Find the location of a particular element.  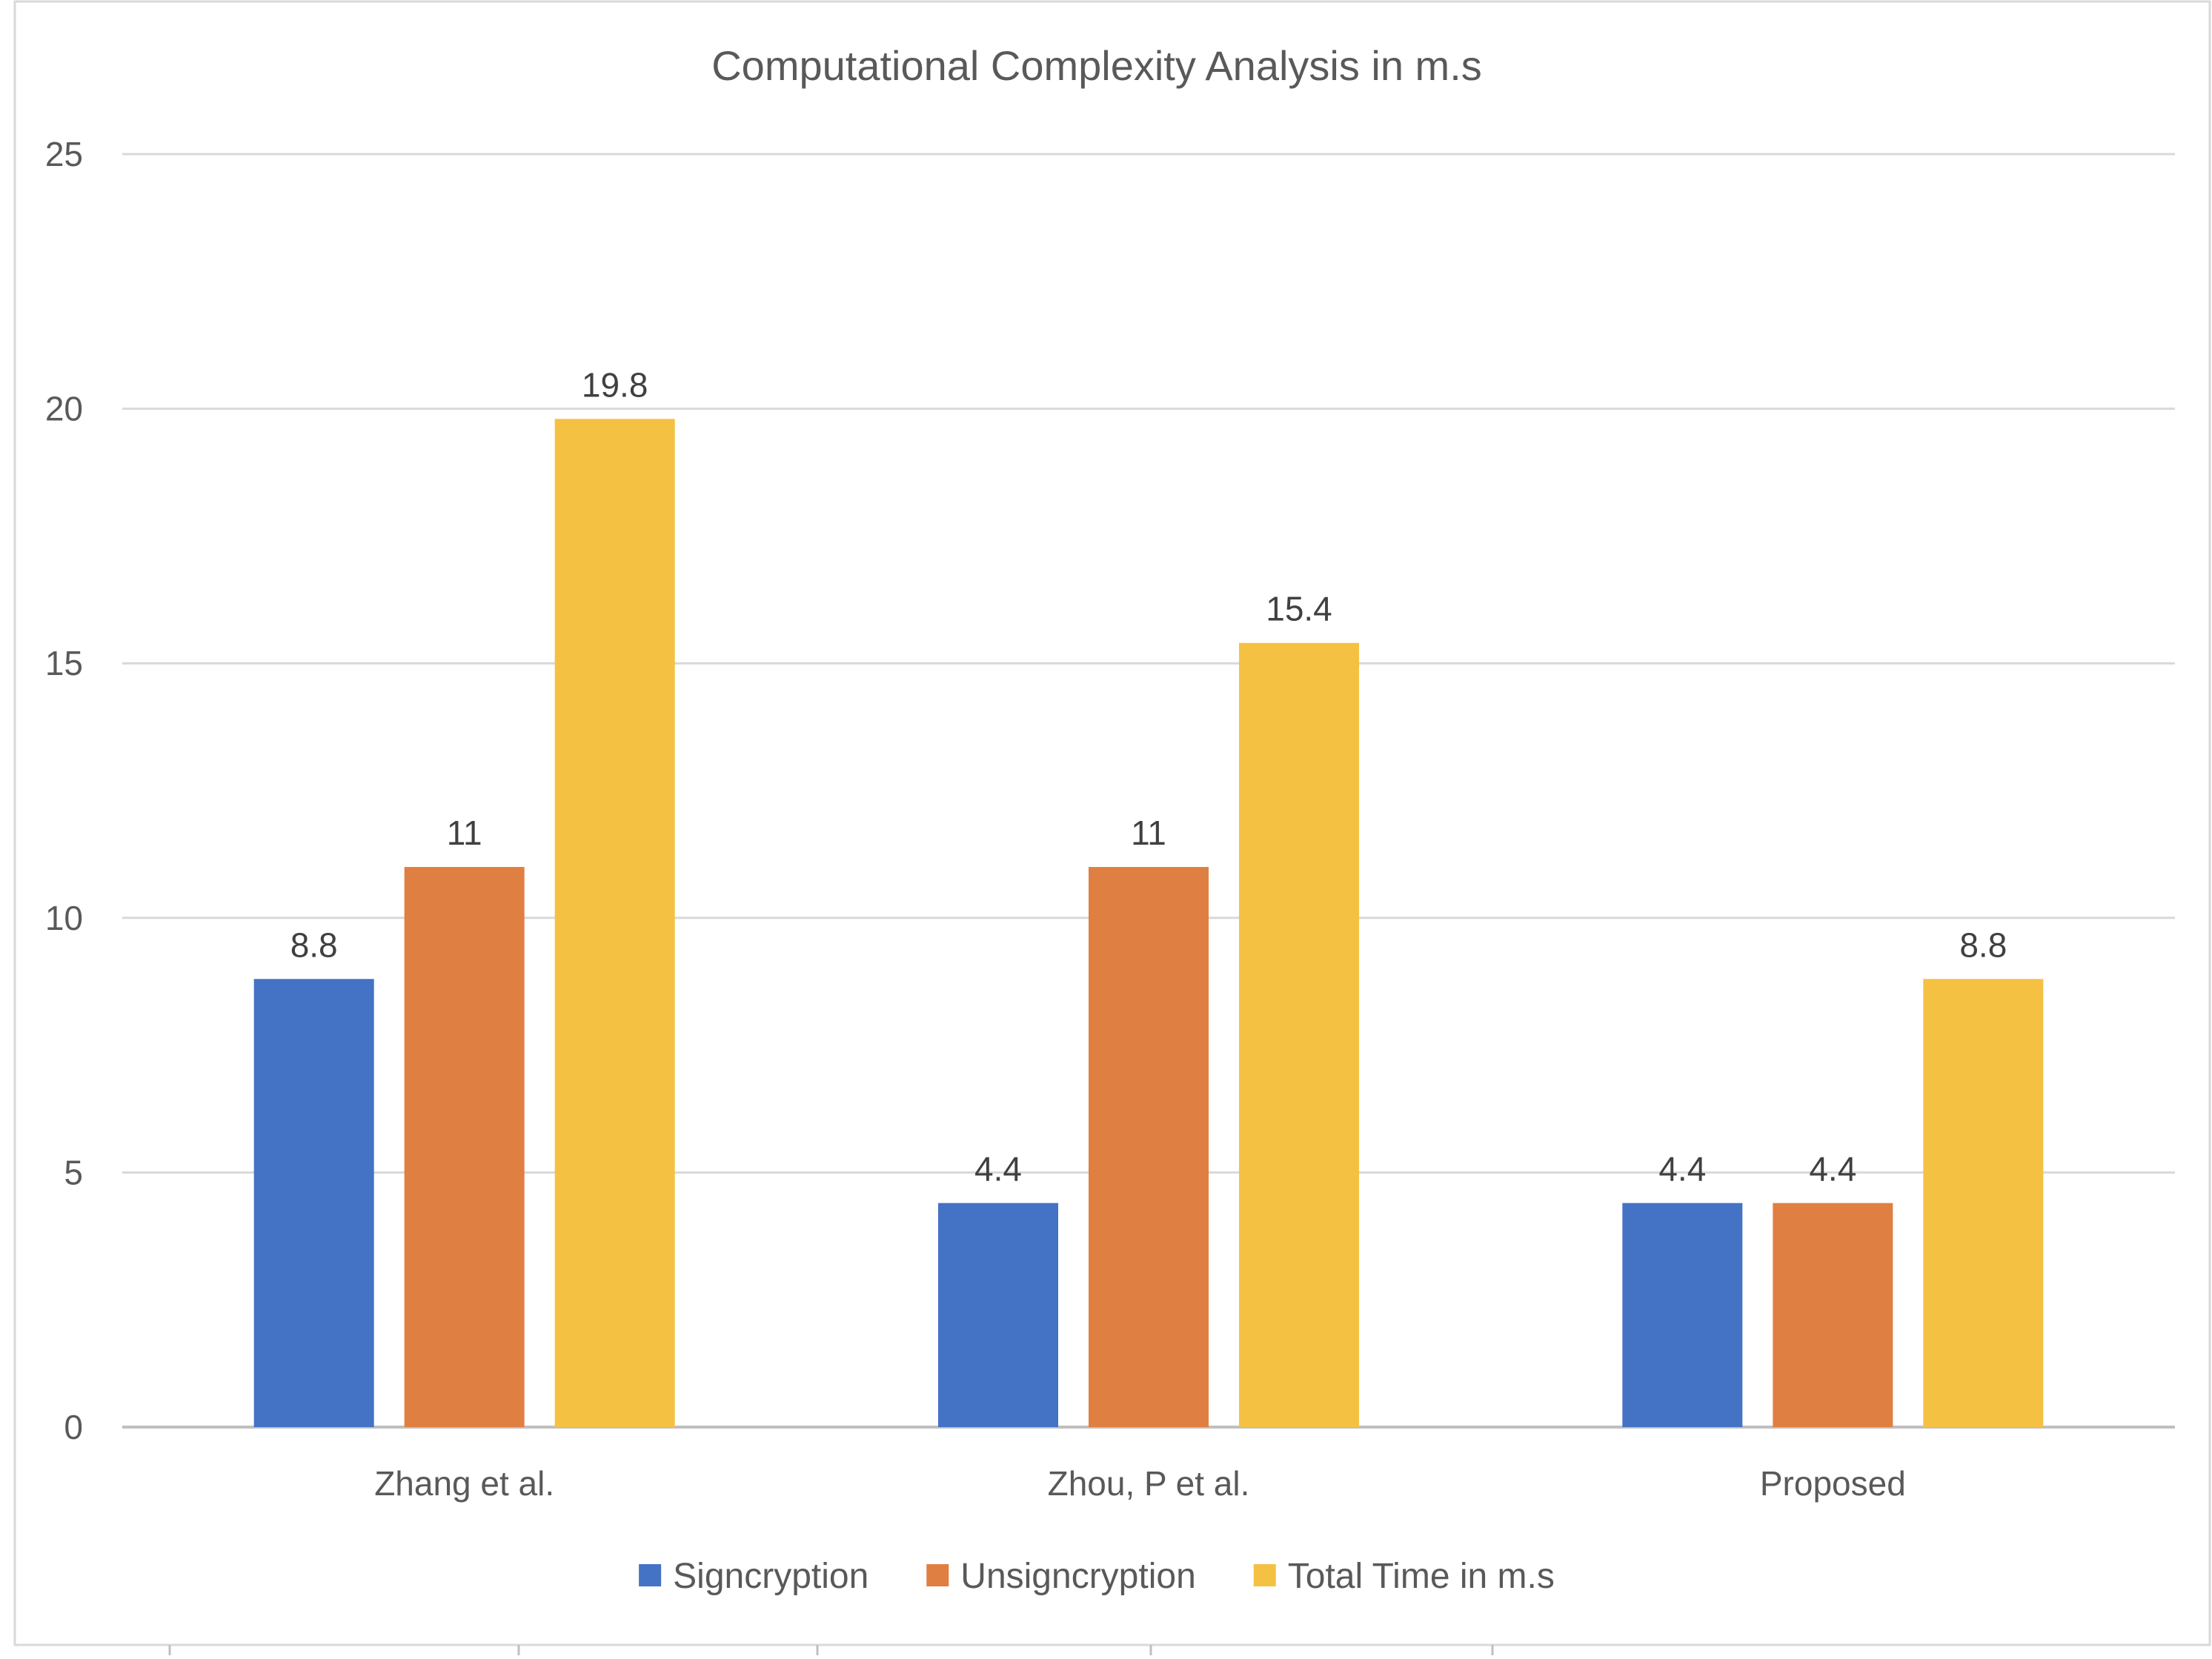

x-tick-label: Proposed is located at coordinates (1833, 1483).